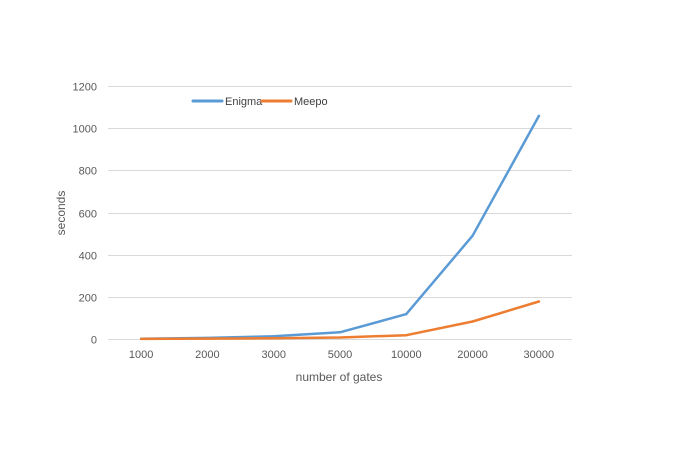  I want to click on y-tick-labels: 0 200 400 600 800 1000 1200, so click(85, 214).